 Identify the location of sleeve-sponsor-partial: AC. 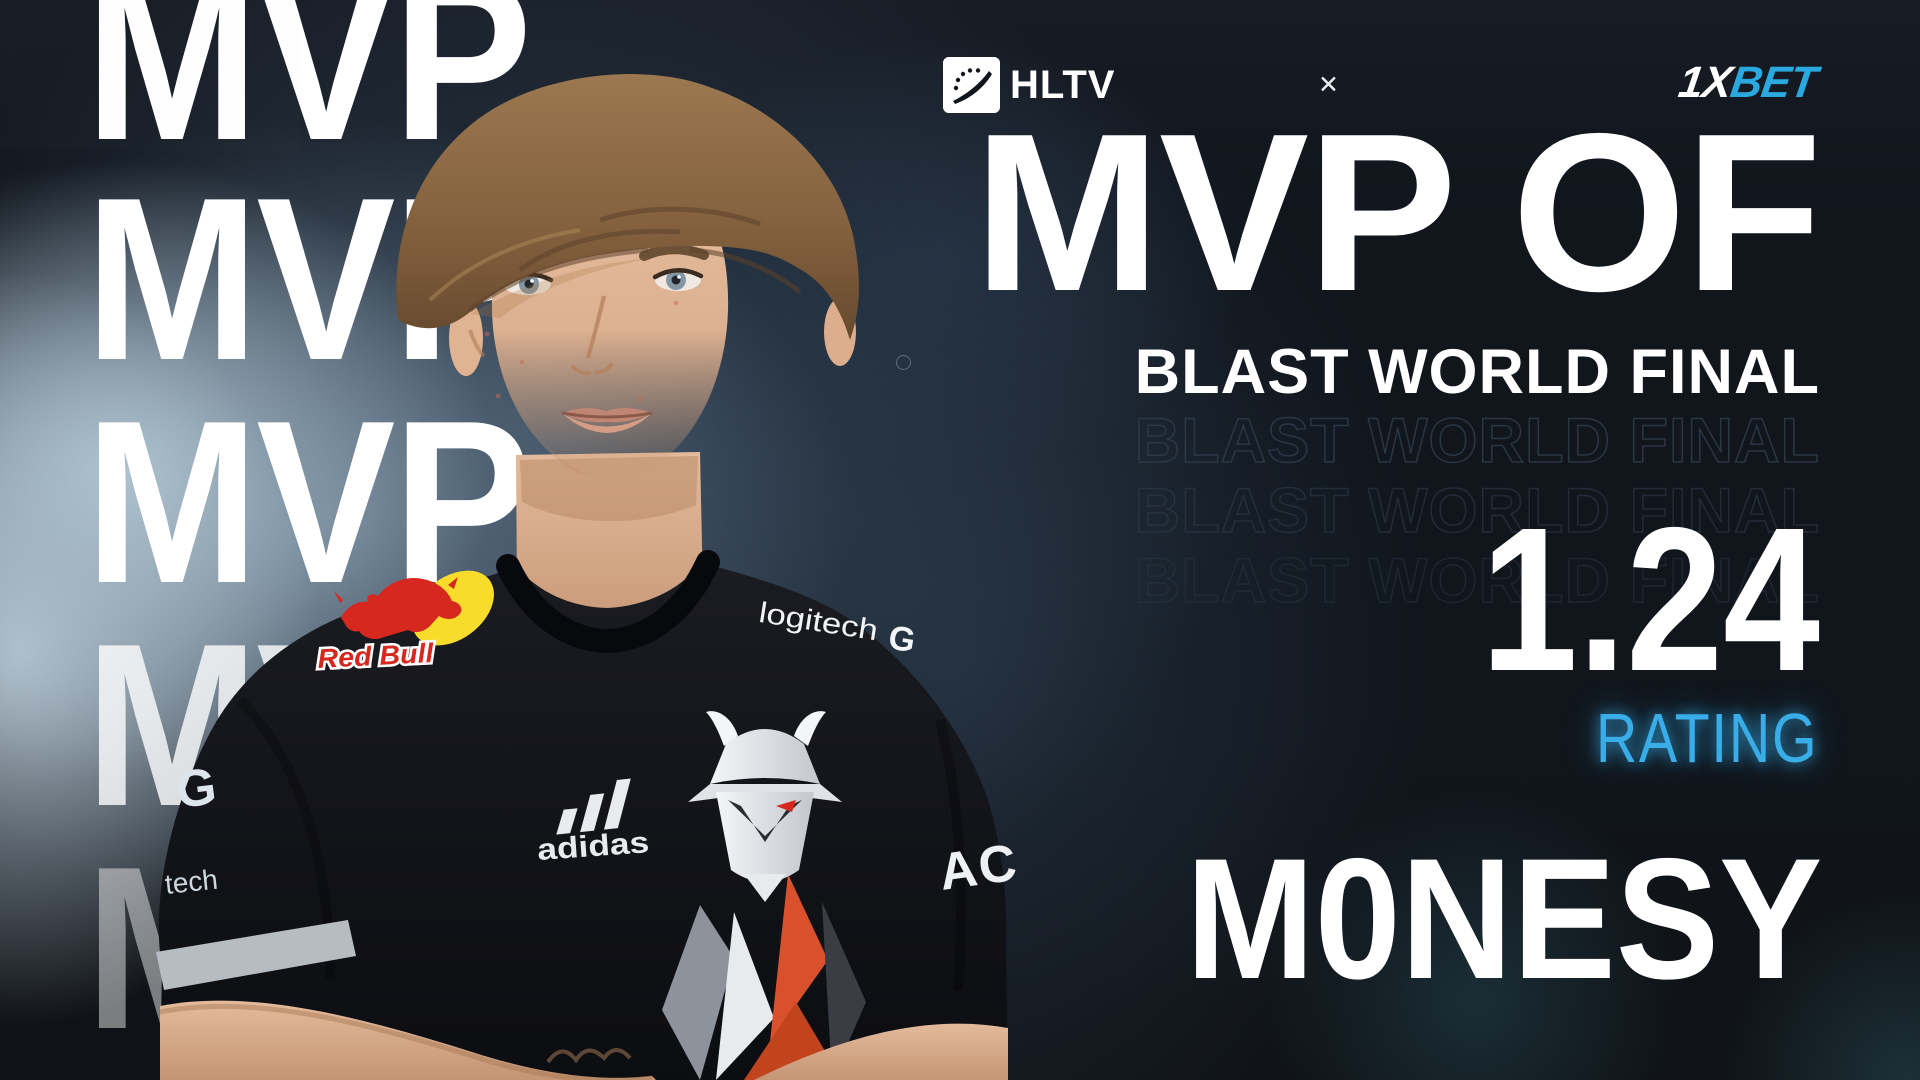
(979, 867).